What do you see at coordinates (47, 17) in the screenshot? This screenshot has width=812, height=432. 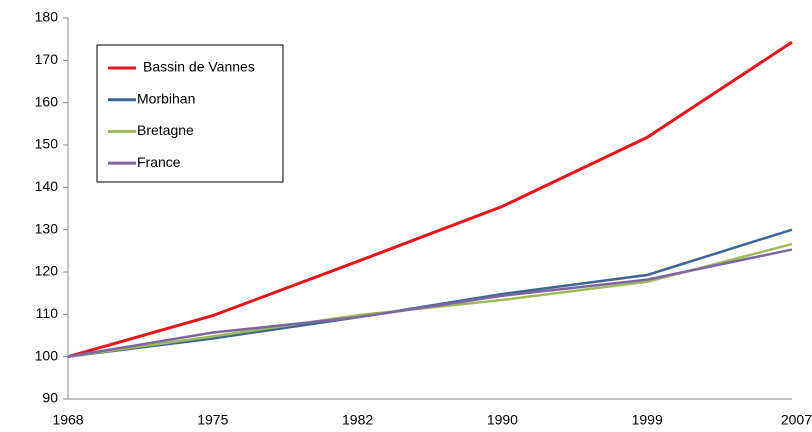 I see `y-tick-label: 180` at bounding box center [47, 17].